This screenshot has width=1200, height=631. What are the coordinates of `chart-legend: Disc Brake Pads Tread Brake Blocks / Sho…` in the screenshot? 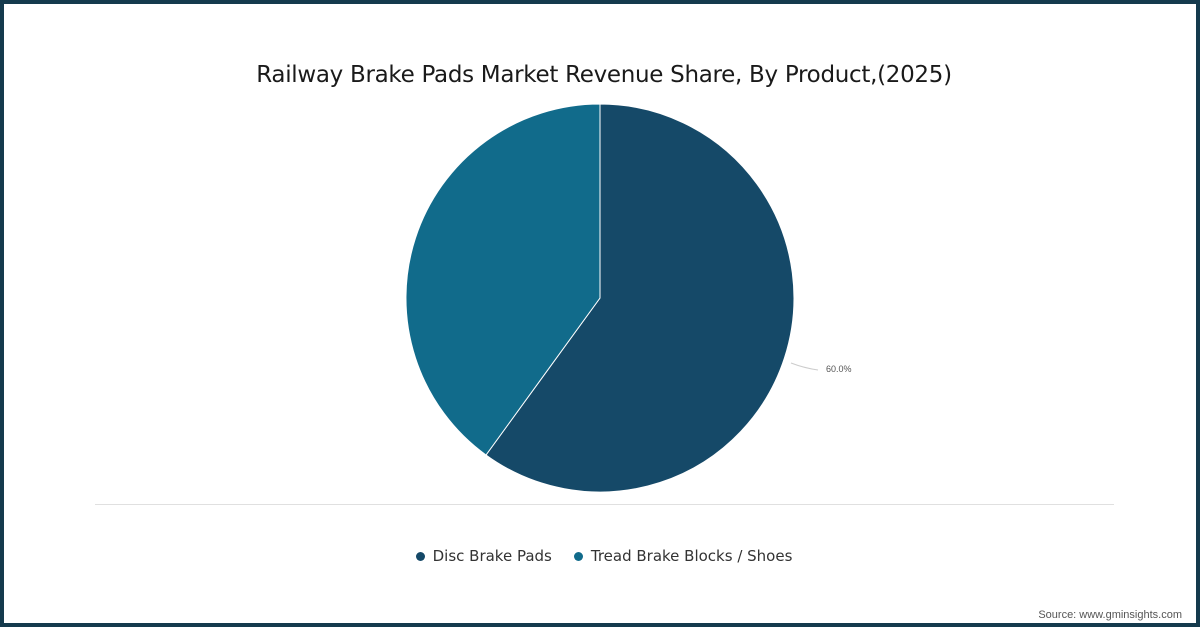 It's located at (602, 556).